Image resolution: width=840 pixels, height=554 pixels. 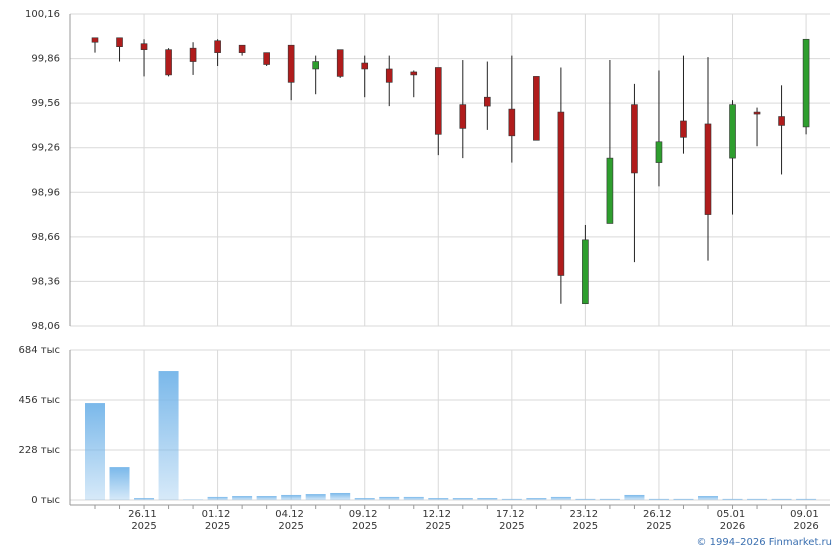 What do you see at coordinates (659, 520) in the screenshot?
I see `x-tick-label: 26.12 2025` at bounding box center [659, 520].